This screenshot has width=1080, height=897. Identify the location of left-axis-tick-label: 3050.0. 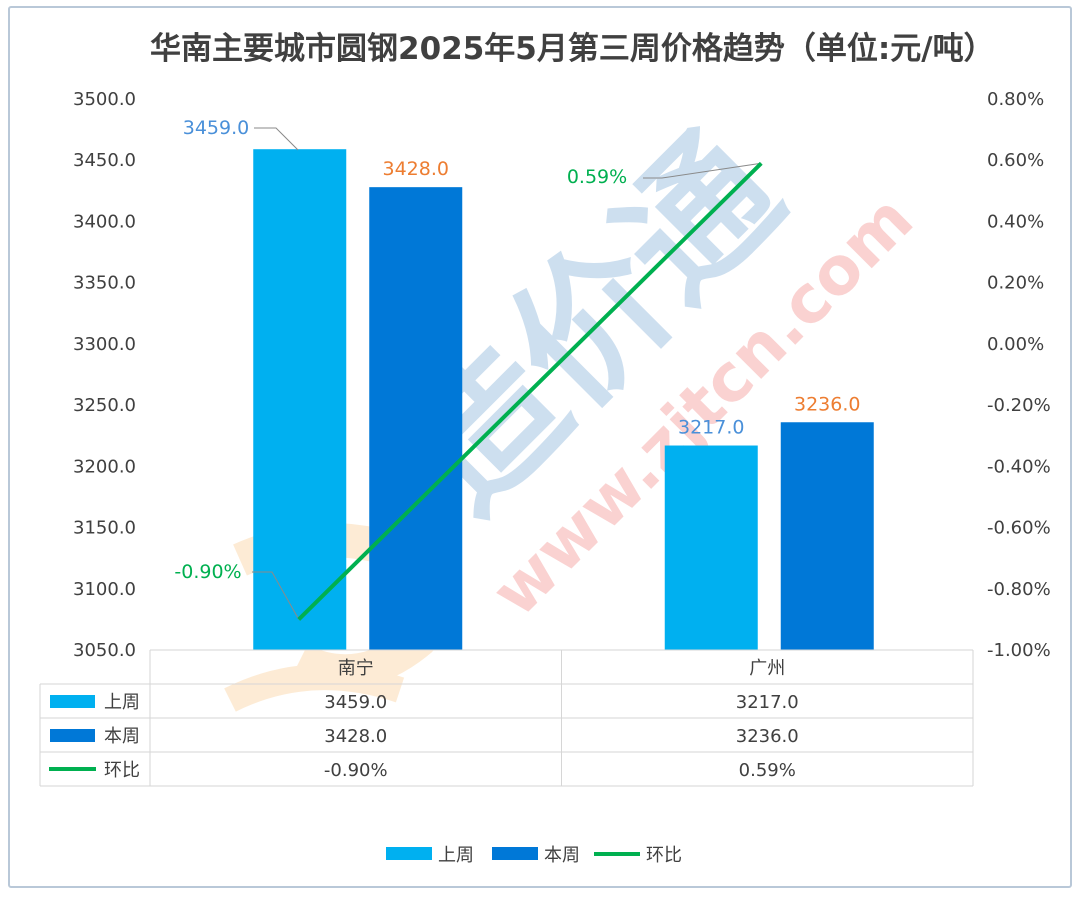
(104, 650).